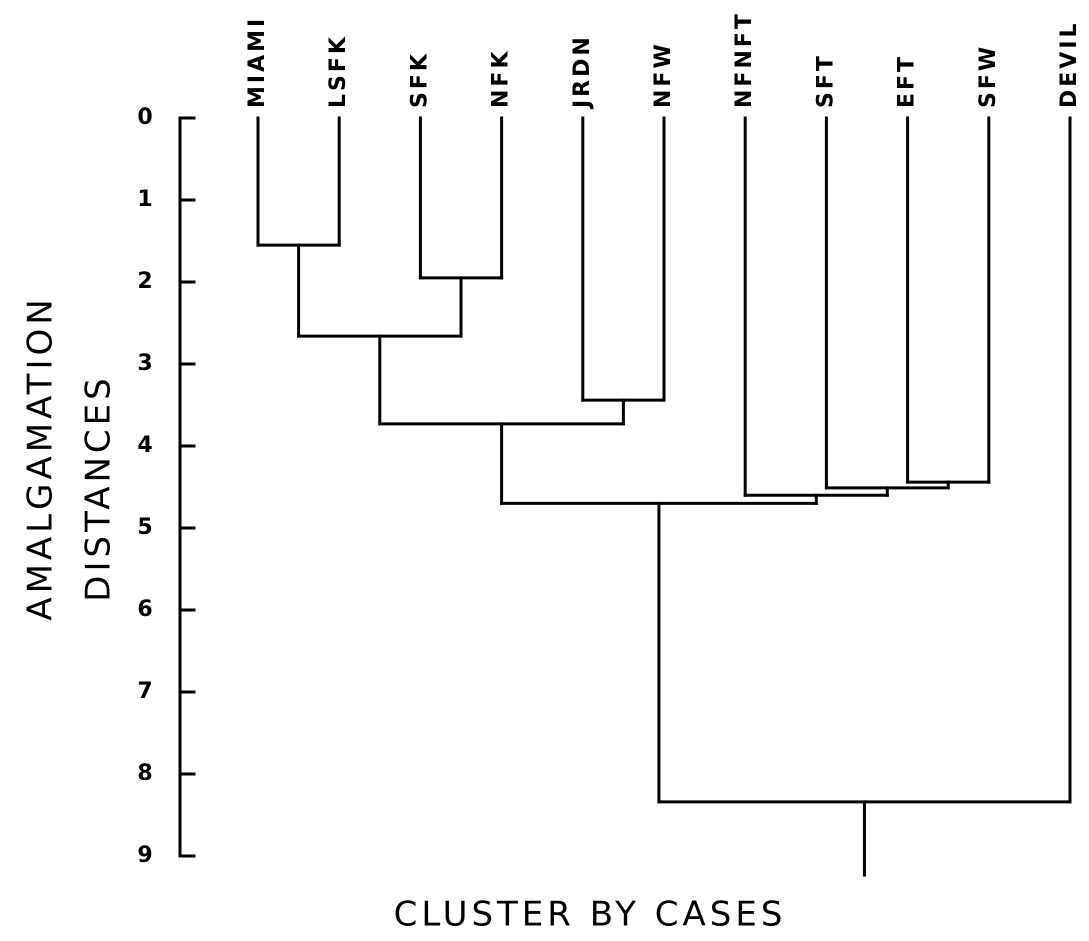 The width and height of the screenshot is (1089, 941). I want to click on x-axis-label: CLUSTER BY CASES, so click(590, 915).